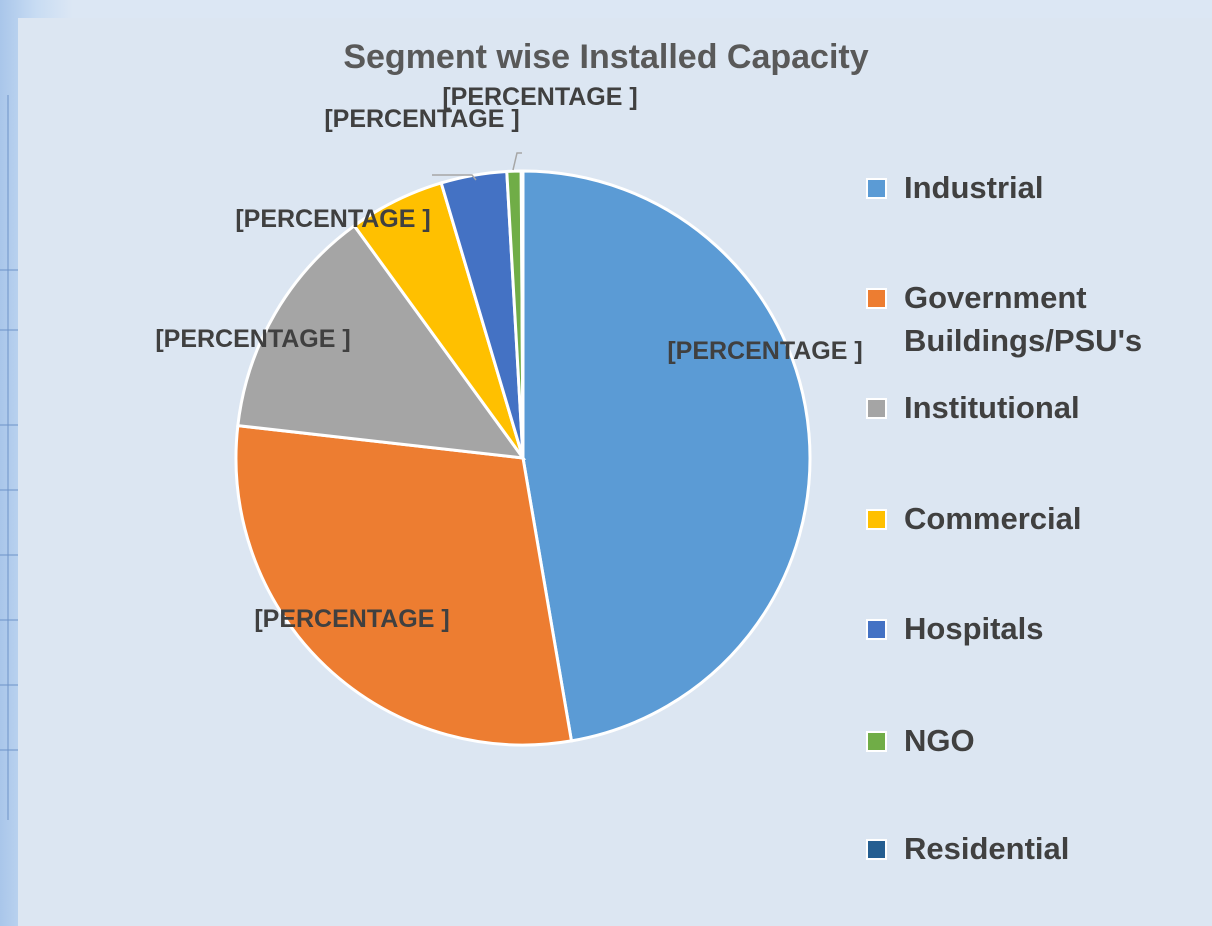 Image resolution: width=1212 pixels, height=926 pixels. Describe the element at coordinates (974, 628) in the screenshot. I see `legend-label: Hospitals` at that location.